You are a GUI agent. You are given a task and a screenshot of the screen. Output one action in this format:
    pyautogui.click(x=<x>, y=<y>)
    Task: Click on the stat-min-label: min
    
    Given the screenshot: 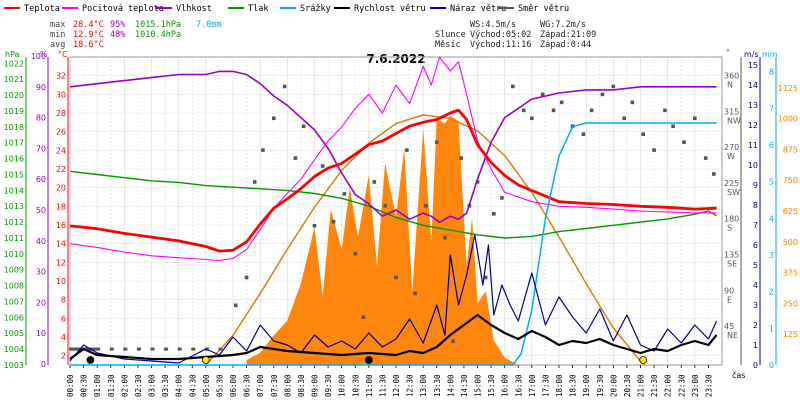 What is the action you would take?
    pyautogui.click(x=57, y=35)
    